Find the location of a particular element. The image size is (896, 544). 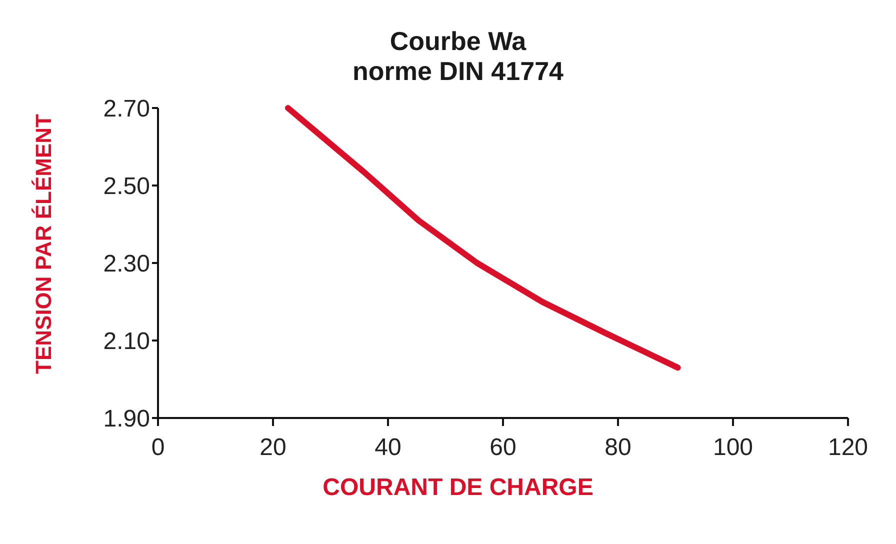

y-tick-label: 2.10 is located at coordinates (126, 342).